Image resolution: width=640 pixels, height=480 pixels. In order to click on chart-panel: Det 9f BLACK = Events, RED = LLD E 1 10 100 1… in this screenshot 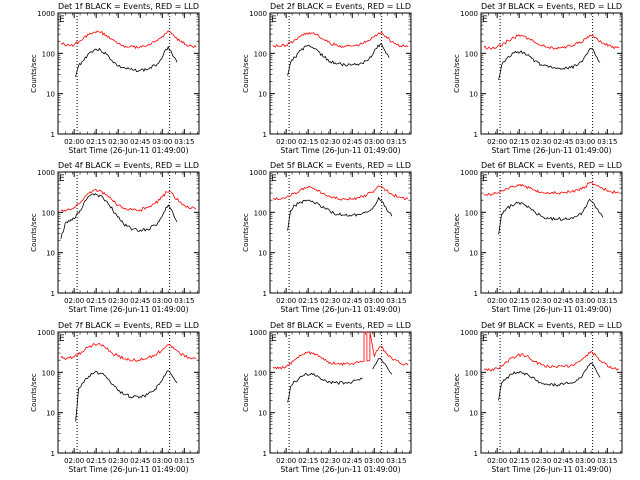, I will do `click(538, 397)`.